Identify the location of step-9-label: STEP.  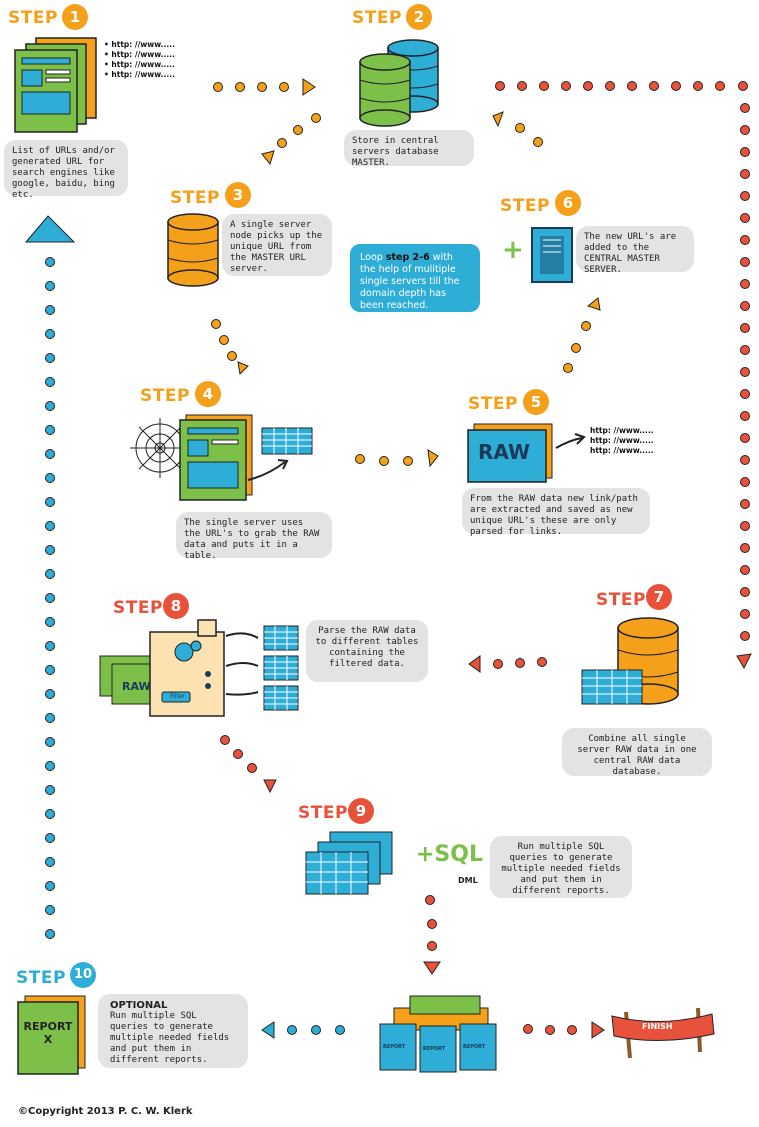
(323, 813).